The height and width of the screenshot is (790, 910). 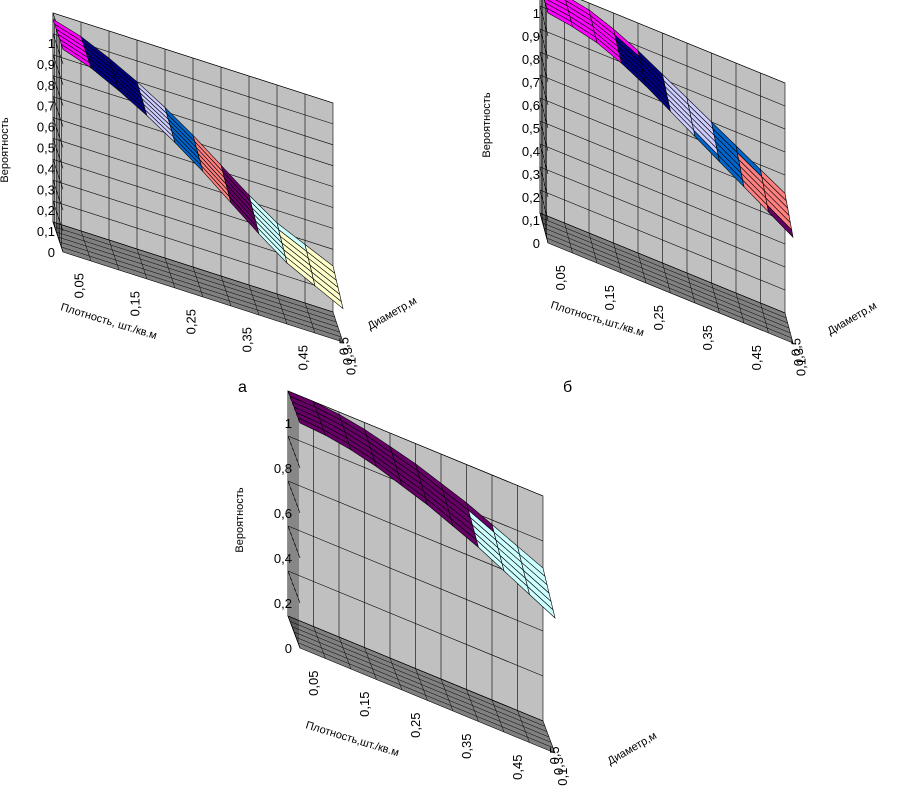 I want to click on x-axis-title: Плотность, шт./кв.м, so click(x=108, y=321).